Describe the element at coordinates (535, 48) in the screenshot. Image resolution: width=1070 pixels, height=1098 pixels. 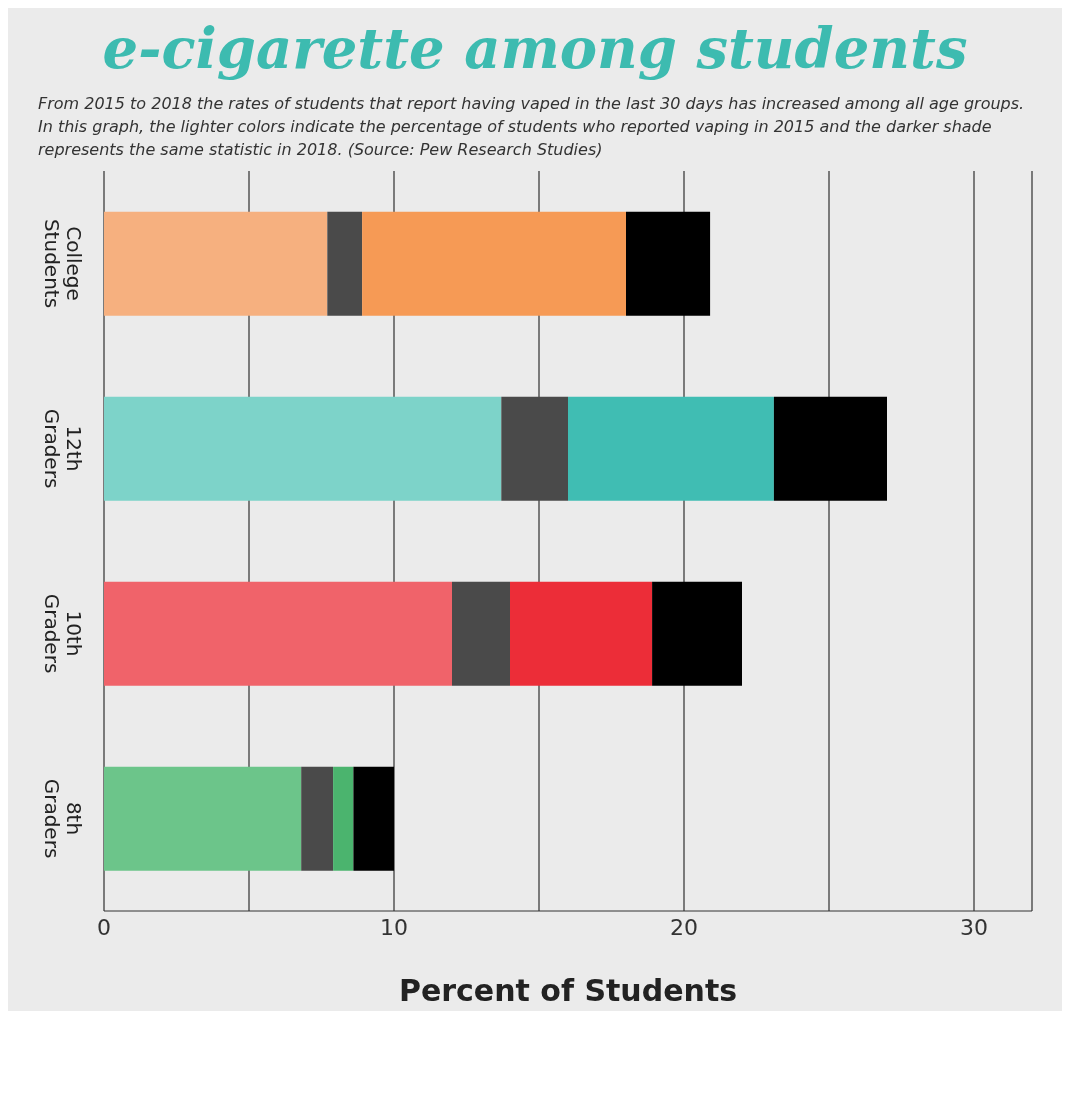
I see `chart-title: e-cigarette among students` at that location.